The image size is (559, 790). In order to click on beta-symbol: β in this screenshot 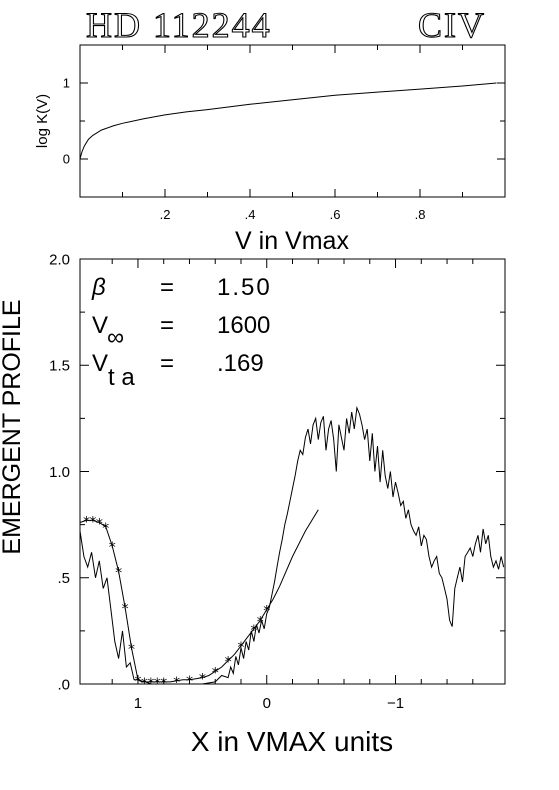, I will do `click(98, 287)`.